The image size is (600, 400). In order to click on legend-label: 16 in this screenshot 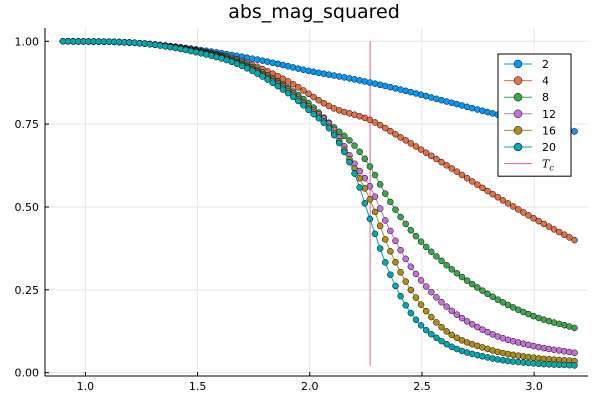, I will do `click(549, 130)`.